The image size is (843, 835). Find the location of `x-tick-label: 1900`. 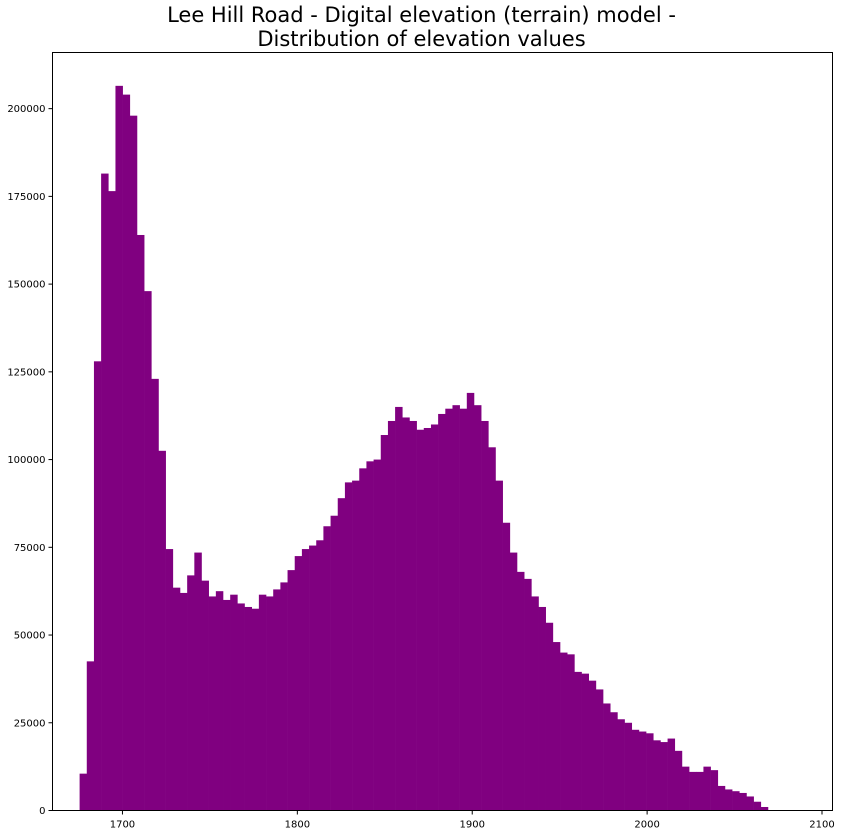

x-tick-label: 1900 is located at coordinates (472, 825).